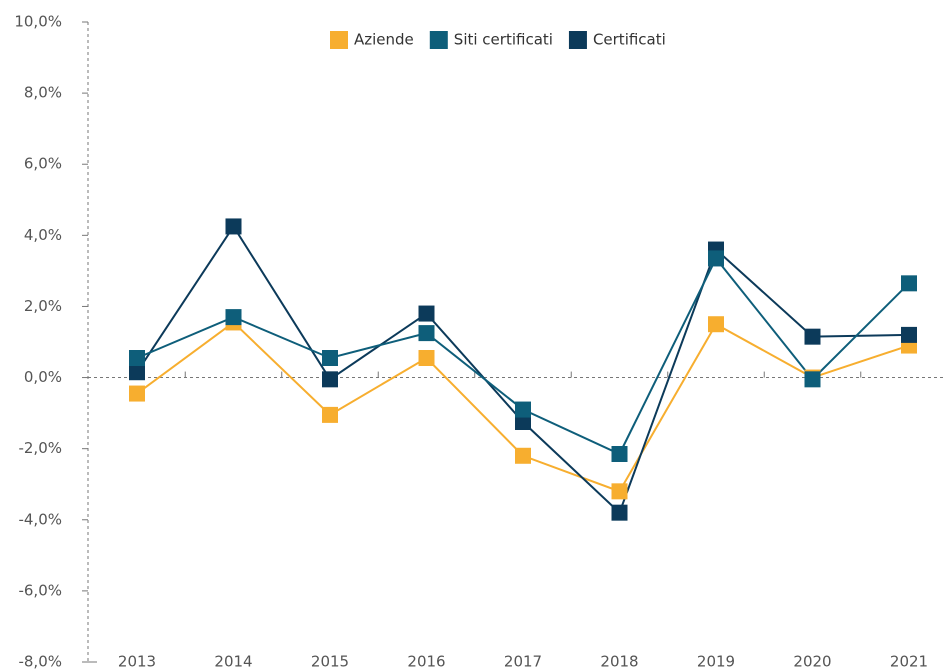 This screenshot has height=672, width=943. Describe the element at coordinates (330, 662) in the screenshot. I see `x-tick-label: 2015` at that location.